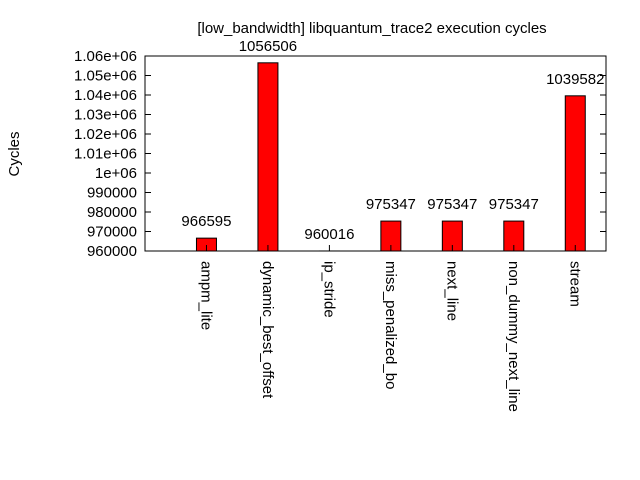  Describe the element at coordinates (268, 46) in the screenshot. I see `data-label: 1056506` at that location.